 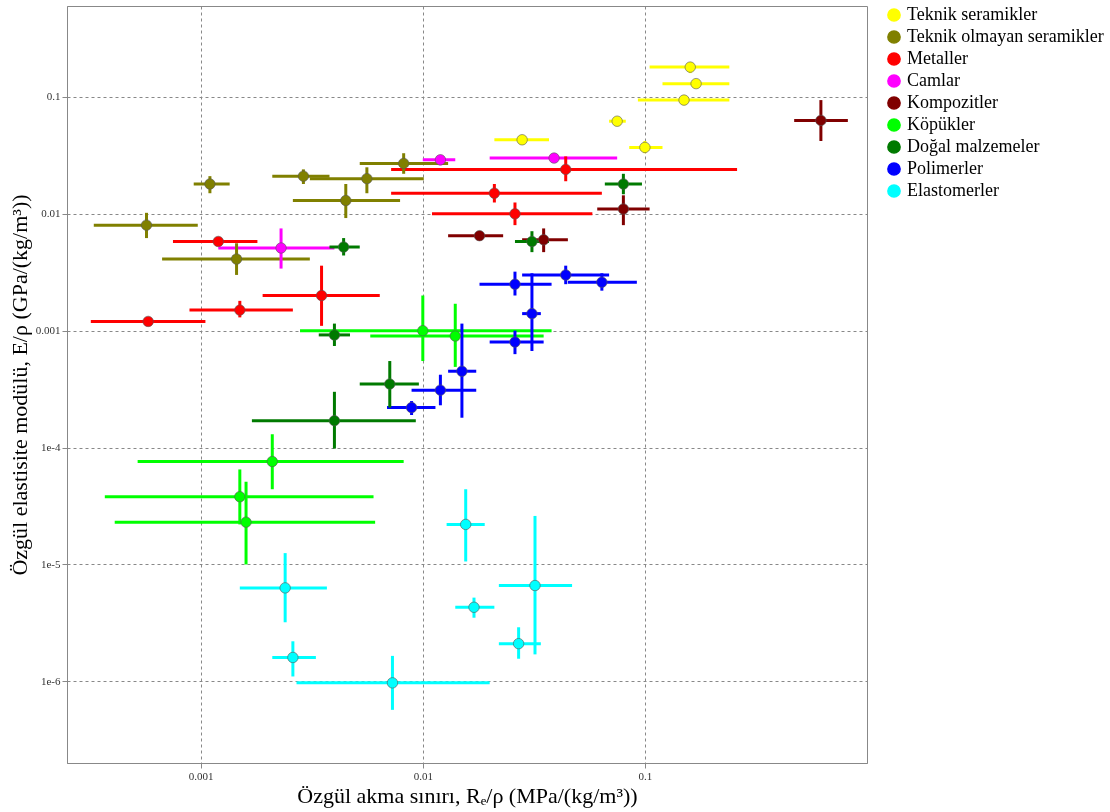 I want to click on x-tick-label: 0.1, so click(x=645, y=775).